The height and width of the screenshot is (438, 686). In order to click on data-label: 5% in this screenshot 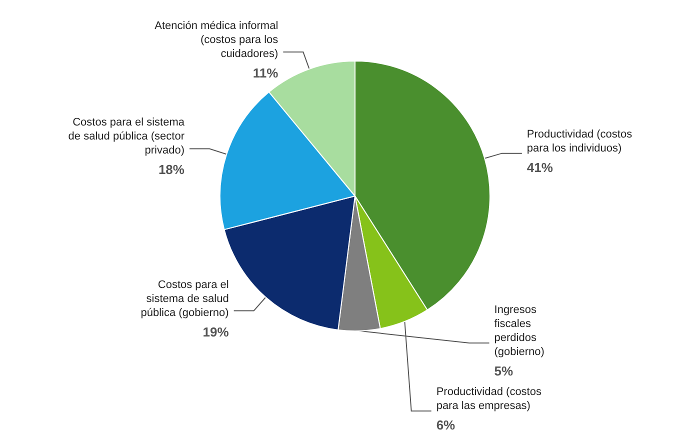, I will do `click(504, 371)`.